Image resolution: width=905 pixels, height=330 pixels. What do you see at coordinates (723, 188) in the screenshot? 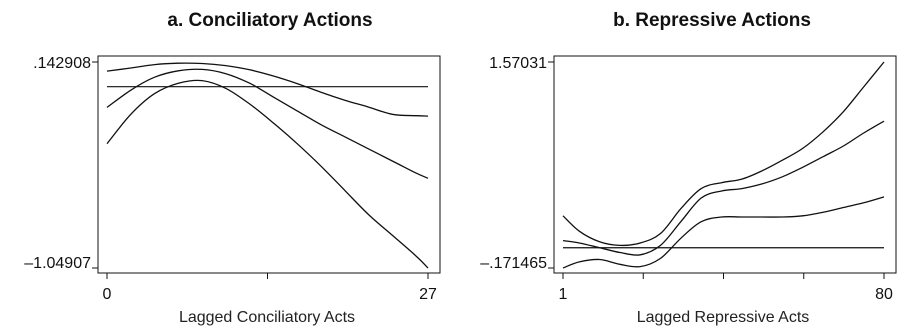
I see `panel-b-estimate-line` at bounding box center [723, 188].